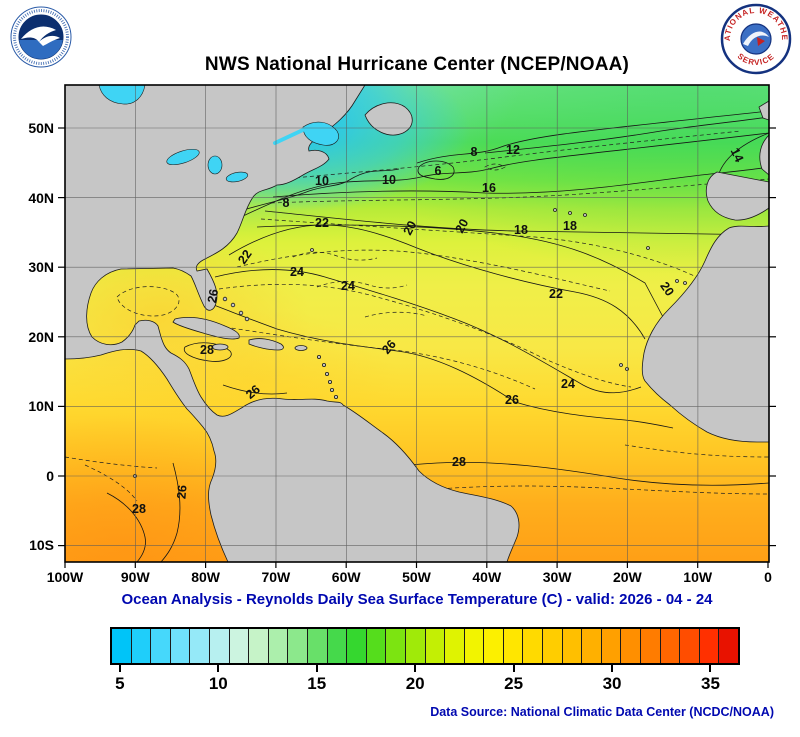 This screenshot has height=737, width=800. I want to click on contour-label: 18, so click(521, 230).